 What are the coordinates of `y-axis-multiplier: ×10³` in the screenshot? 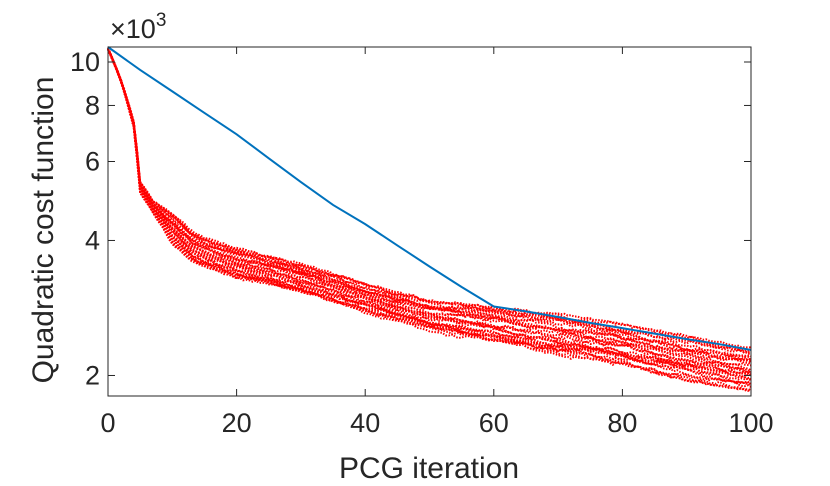 It's located at (138, 27).